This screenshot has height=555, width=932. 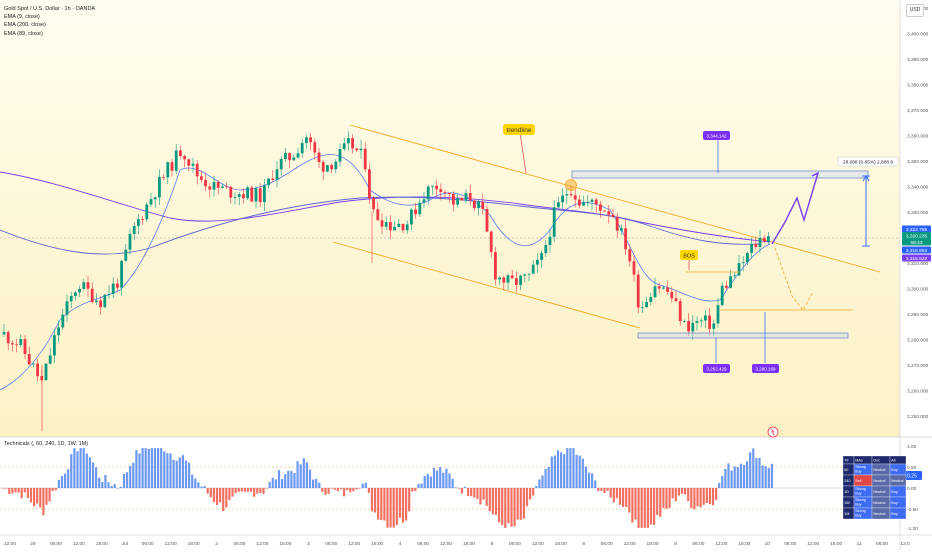 What do you see at coordinates (716, 136) in the screenshot?
I see `level-high-label: 3,344.142` at bounding box center [716, 136].